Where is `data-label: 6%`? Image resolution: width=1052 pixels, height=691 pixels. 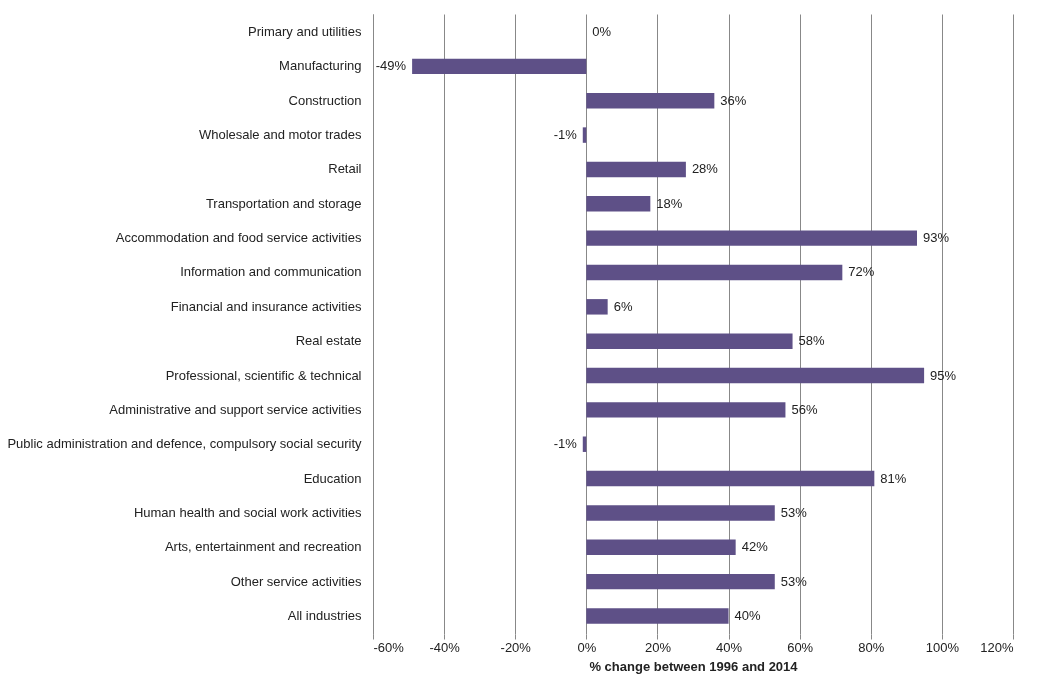
data-label: 6% is located at coordinates (623, 306).